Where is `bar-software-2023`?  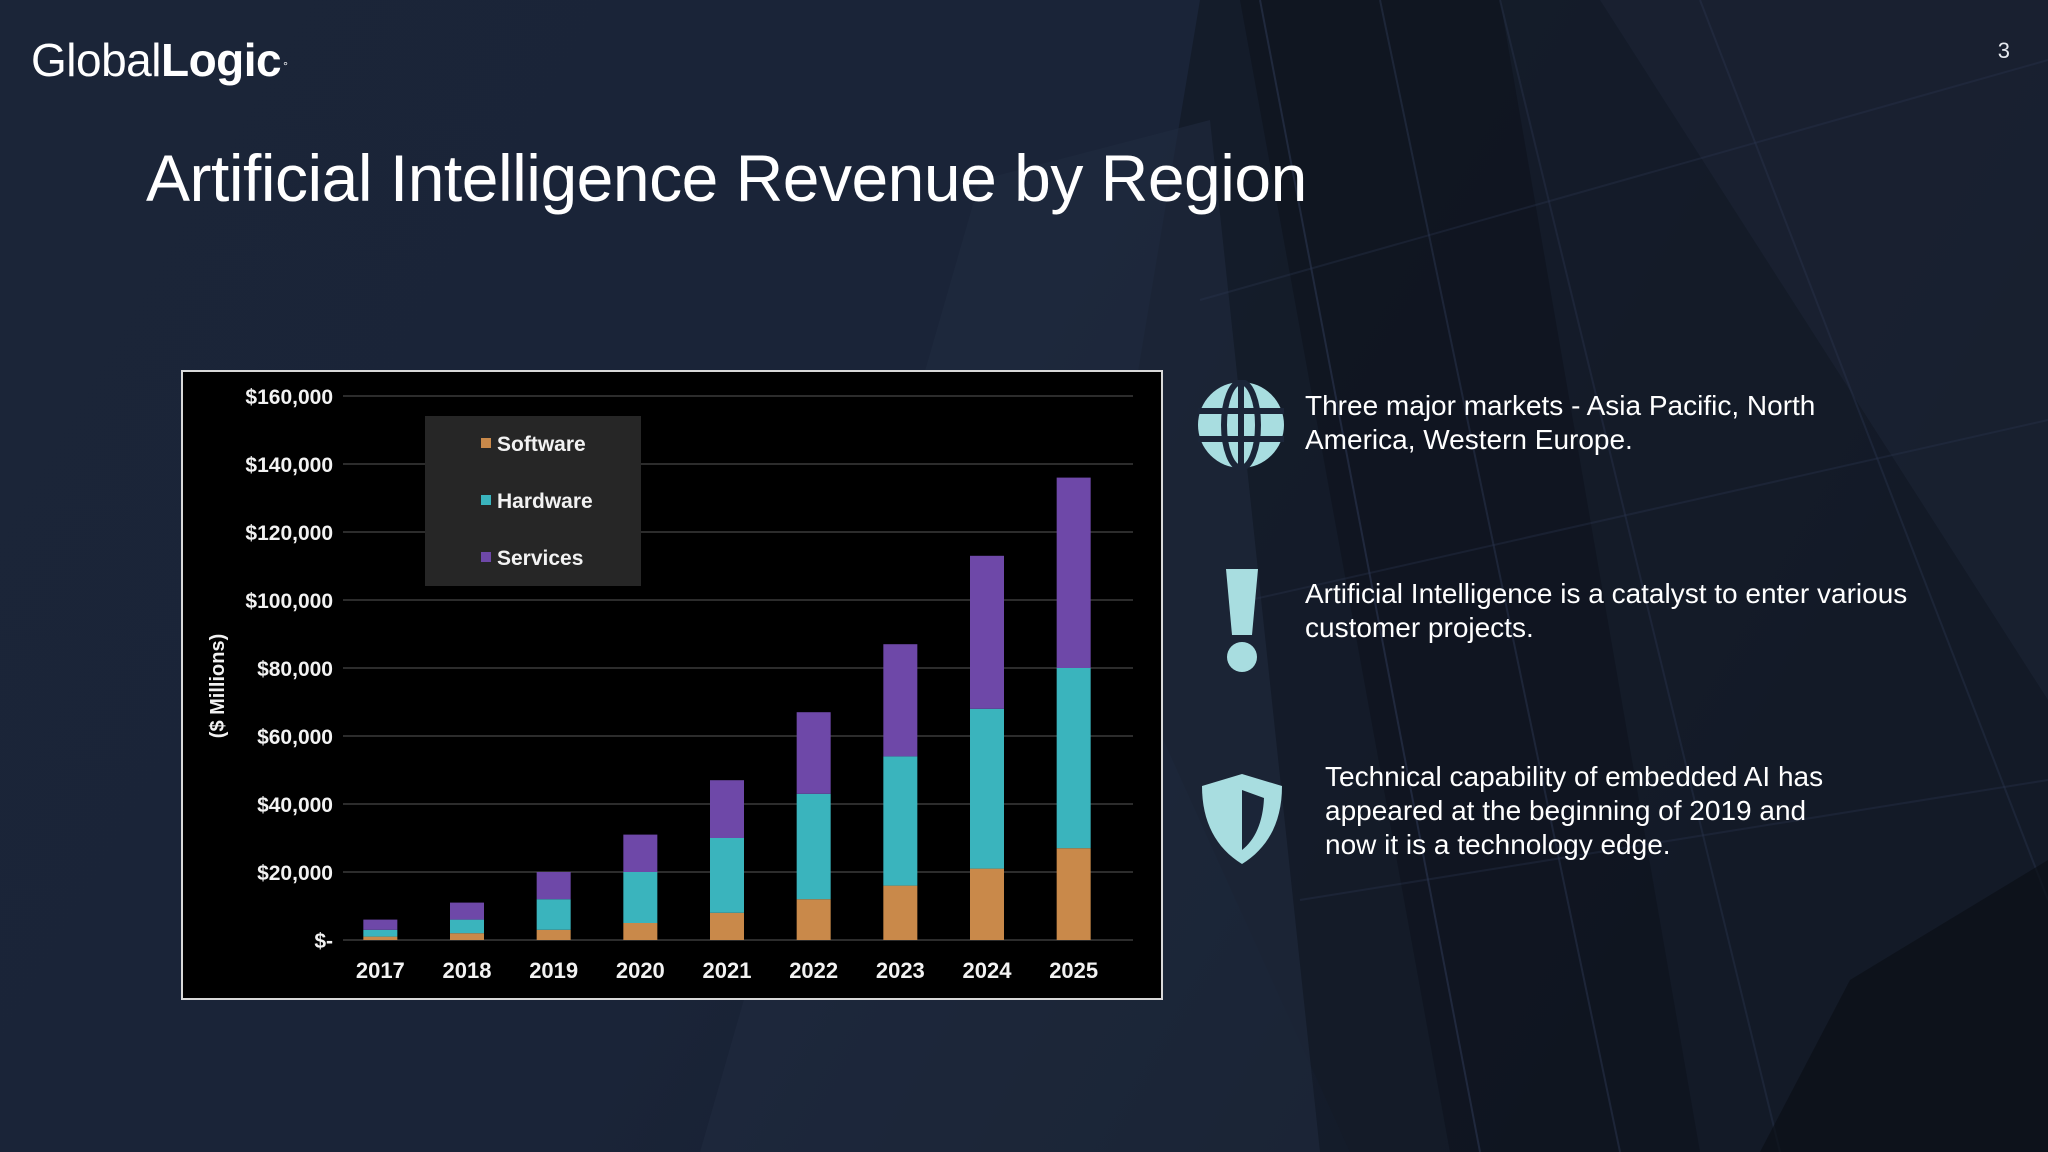
bar-software-2023 is located at coordinates (900, 912).